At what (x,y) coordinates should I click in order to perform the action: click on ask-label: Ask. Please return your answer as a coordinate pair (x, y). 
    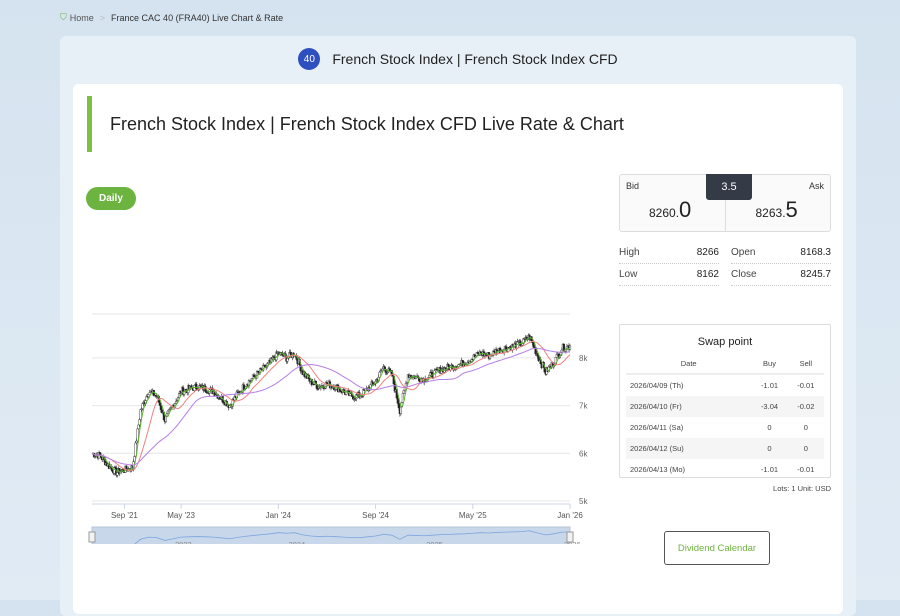
    Looking at the image, I should click on (816, 186).